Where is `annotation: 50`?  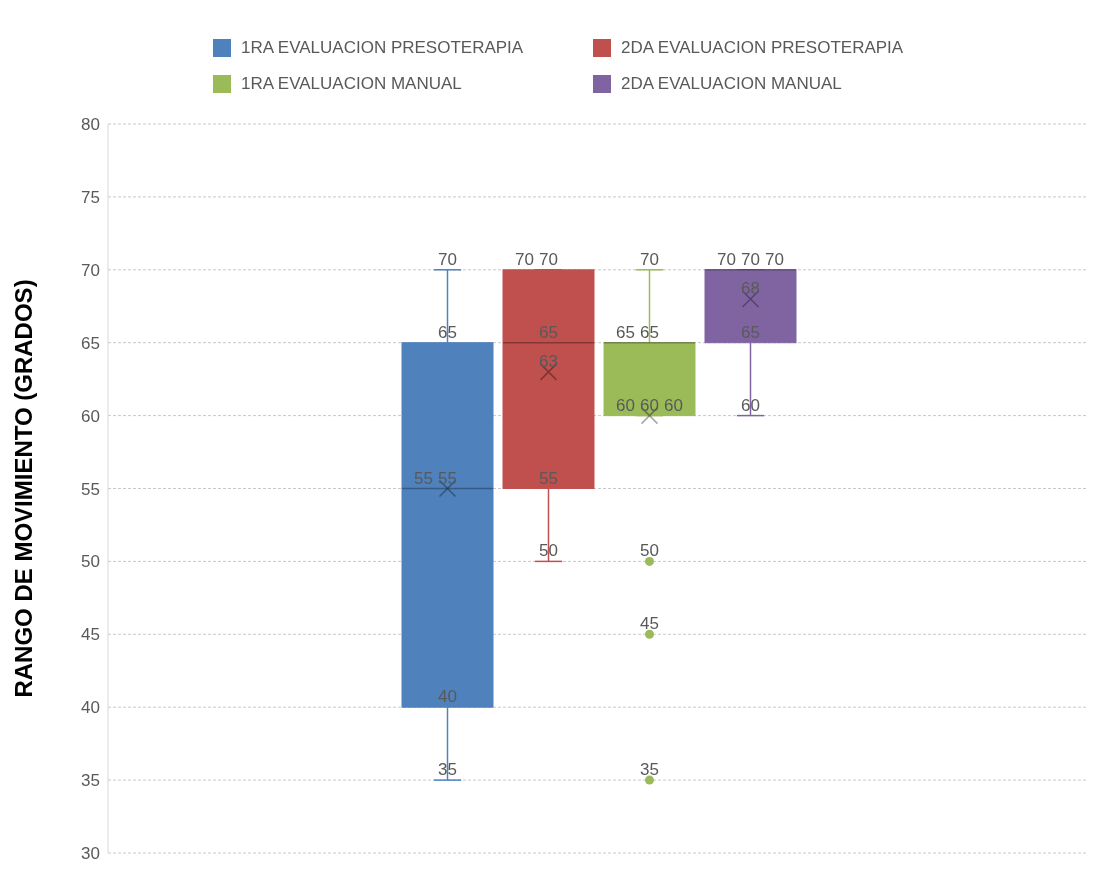
annotation: 50 is located at coordinates (649, 551).